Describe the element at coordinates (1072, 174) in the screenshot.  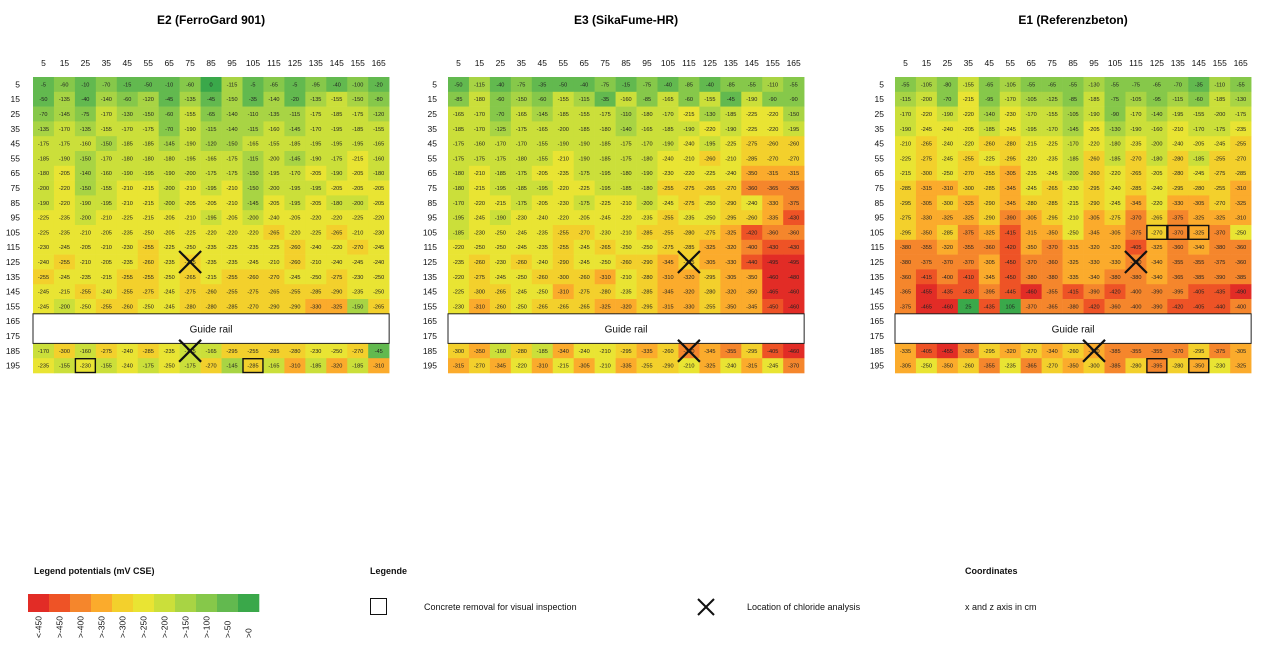
I see `cell-value-label: -200` at that location.